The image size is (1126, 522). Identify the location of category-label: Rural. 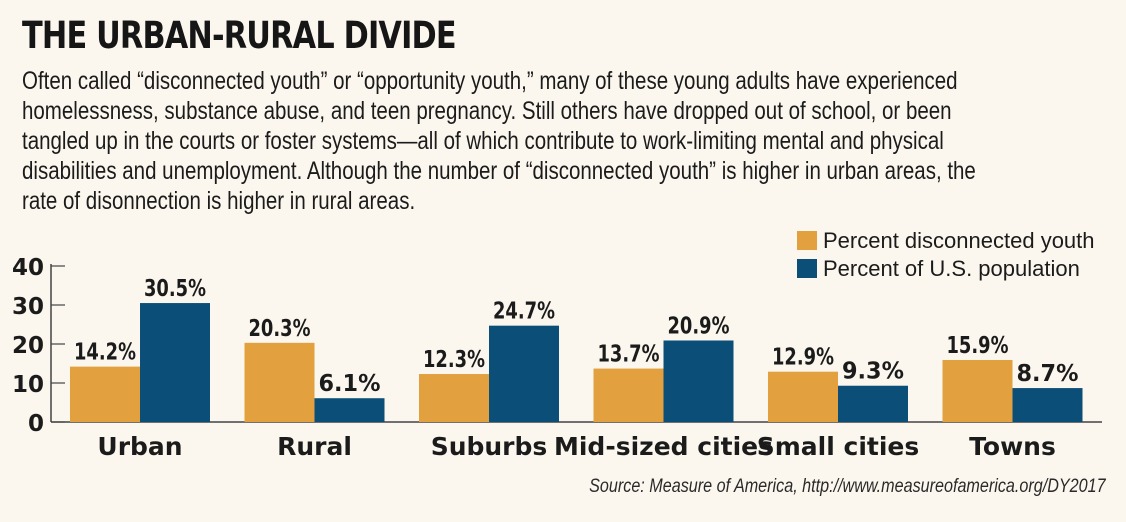
(314, 446).